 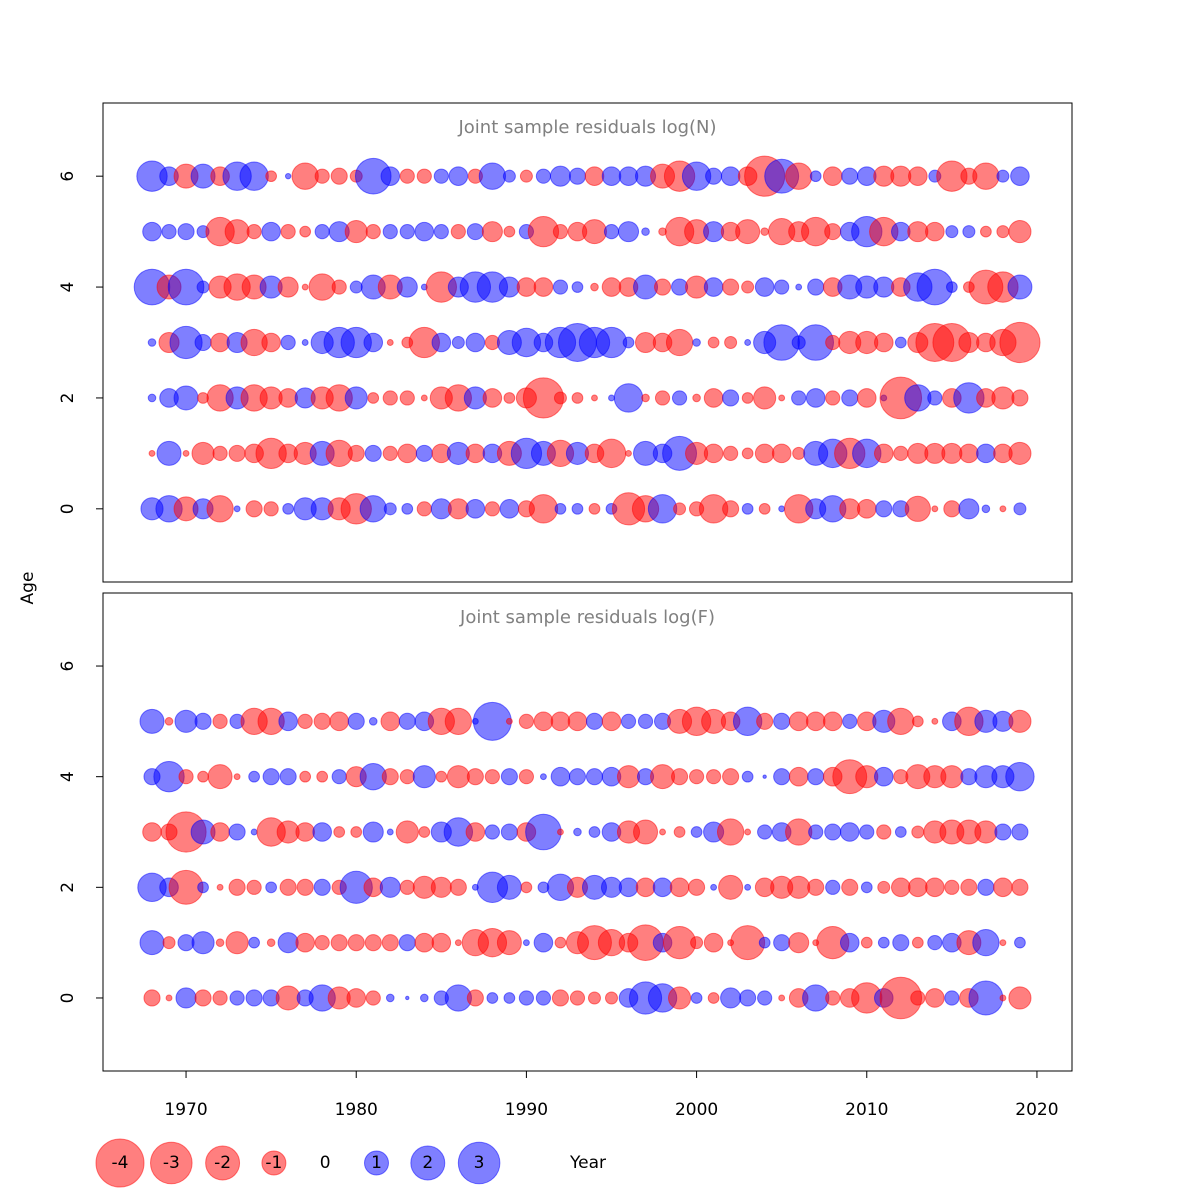 I want to click on legend-label: -4, so click(x=120, y=1163).